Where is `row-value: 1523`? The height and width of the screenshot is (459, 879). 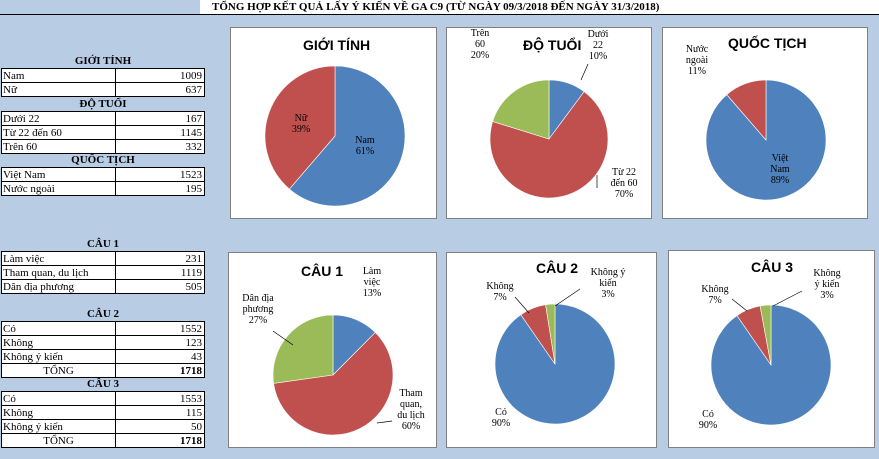
row-value: 1523 is located at coordinates (160, 174).